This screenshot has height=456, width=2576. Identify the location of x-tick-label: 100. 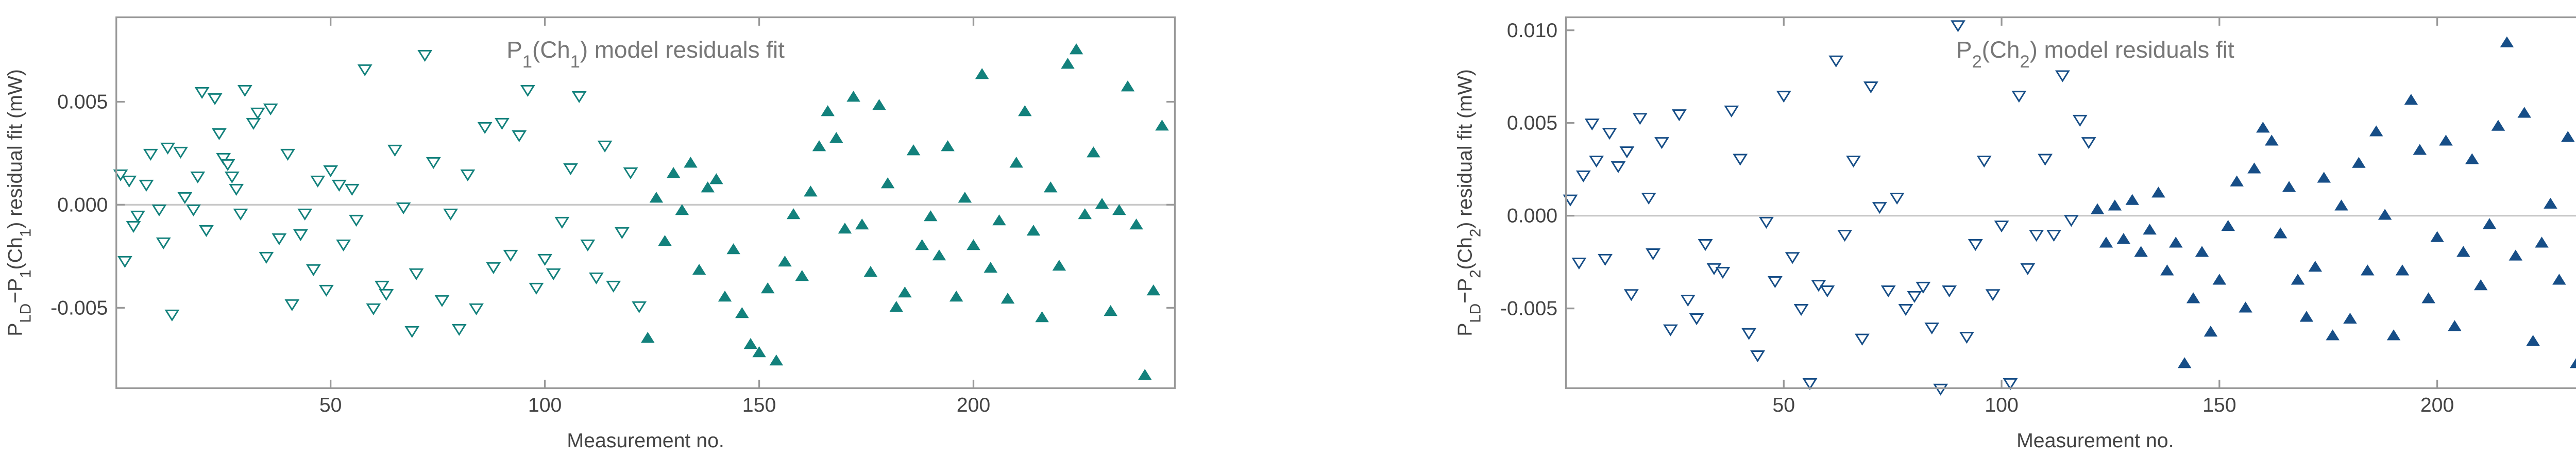
(545, 405).